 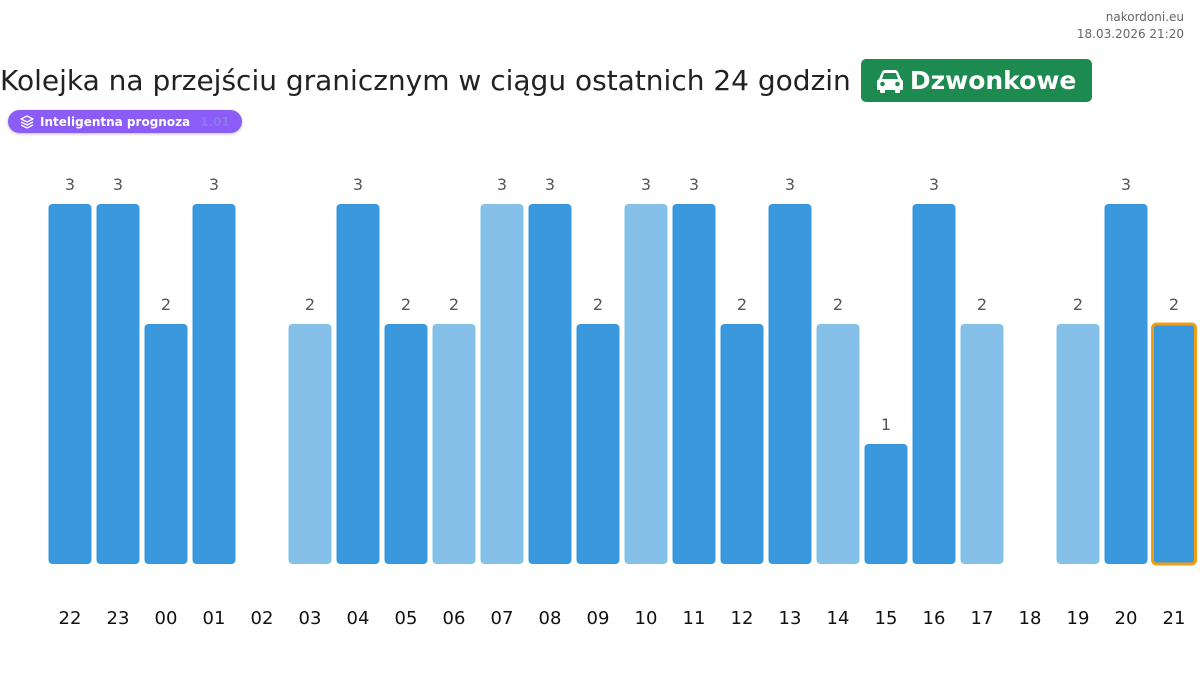 I want to click on bar-value-label-09: 2, so click(x=598, y=304).